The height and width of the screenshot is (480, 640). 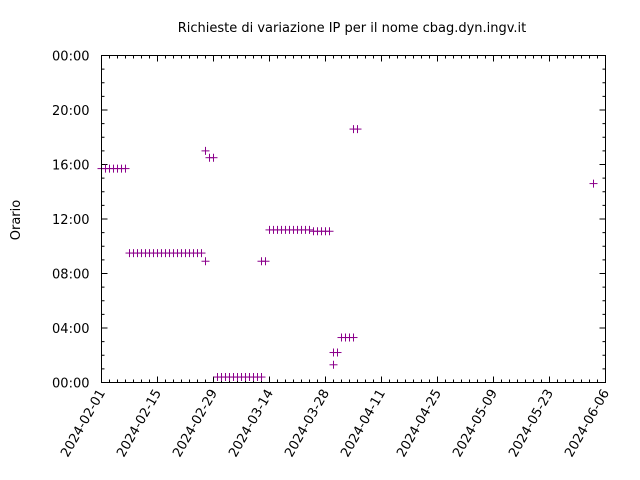 I want to click on x-tick-label: 2024-05-09, so click(x=475, y=423).